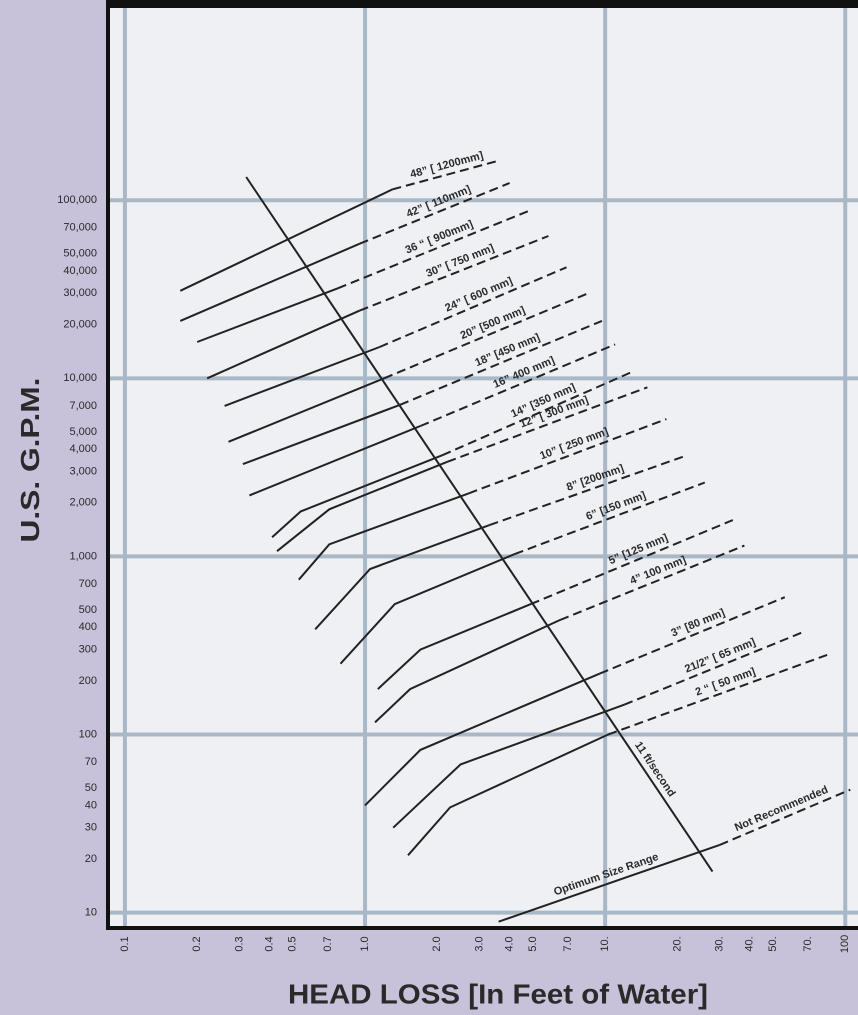 The image size is (858, 1015). Describe the element at coordinates (108, 465) in the screenshot. I see `y-axis-line` at that location.